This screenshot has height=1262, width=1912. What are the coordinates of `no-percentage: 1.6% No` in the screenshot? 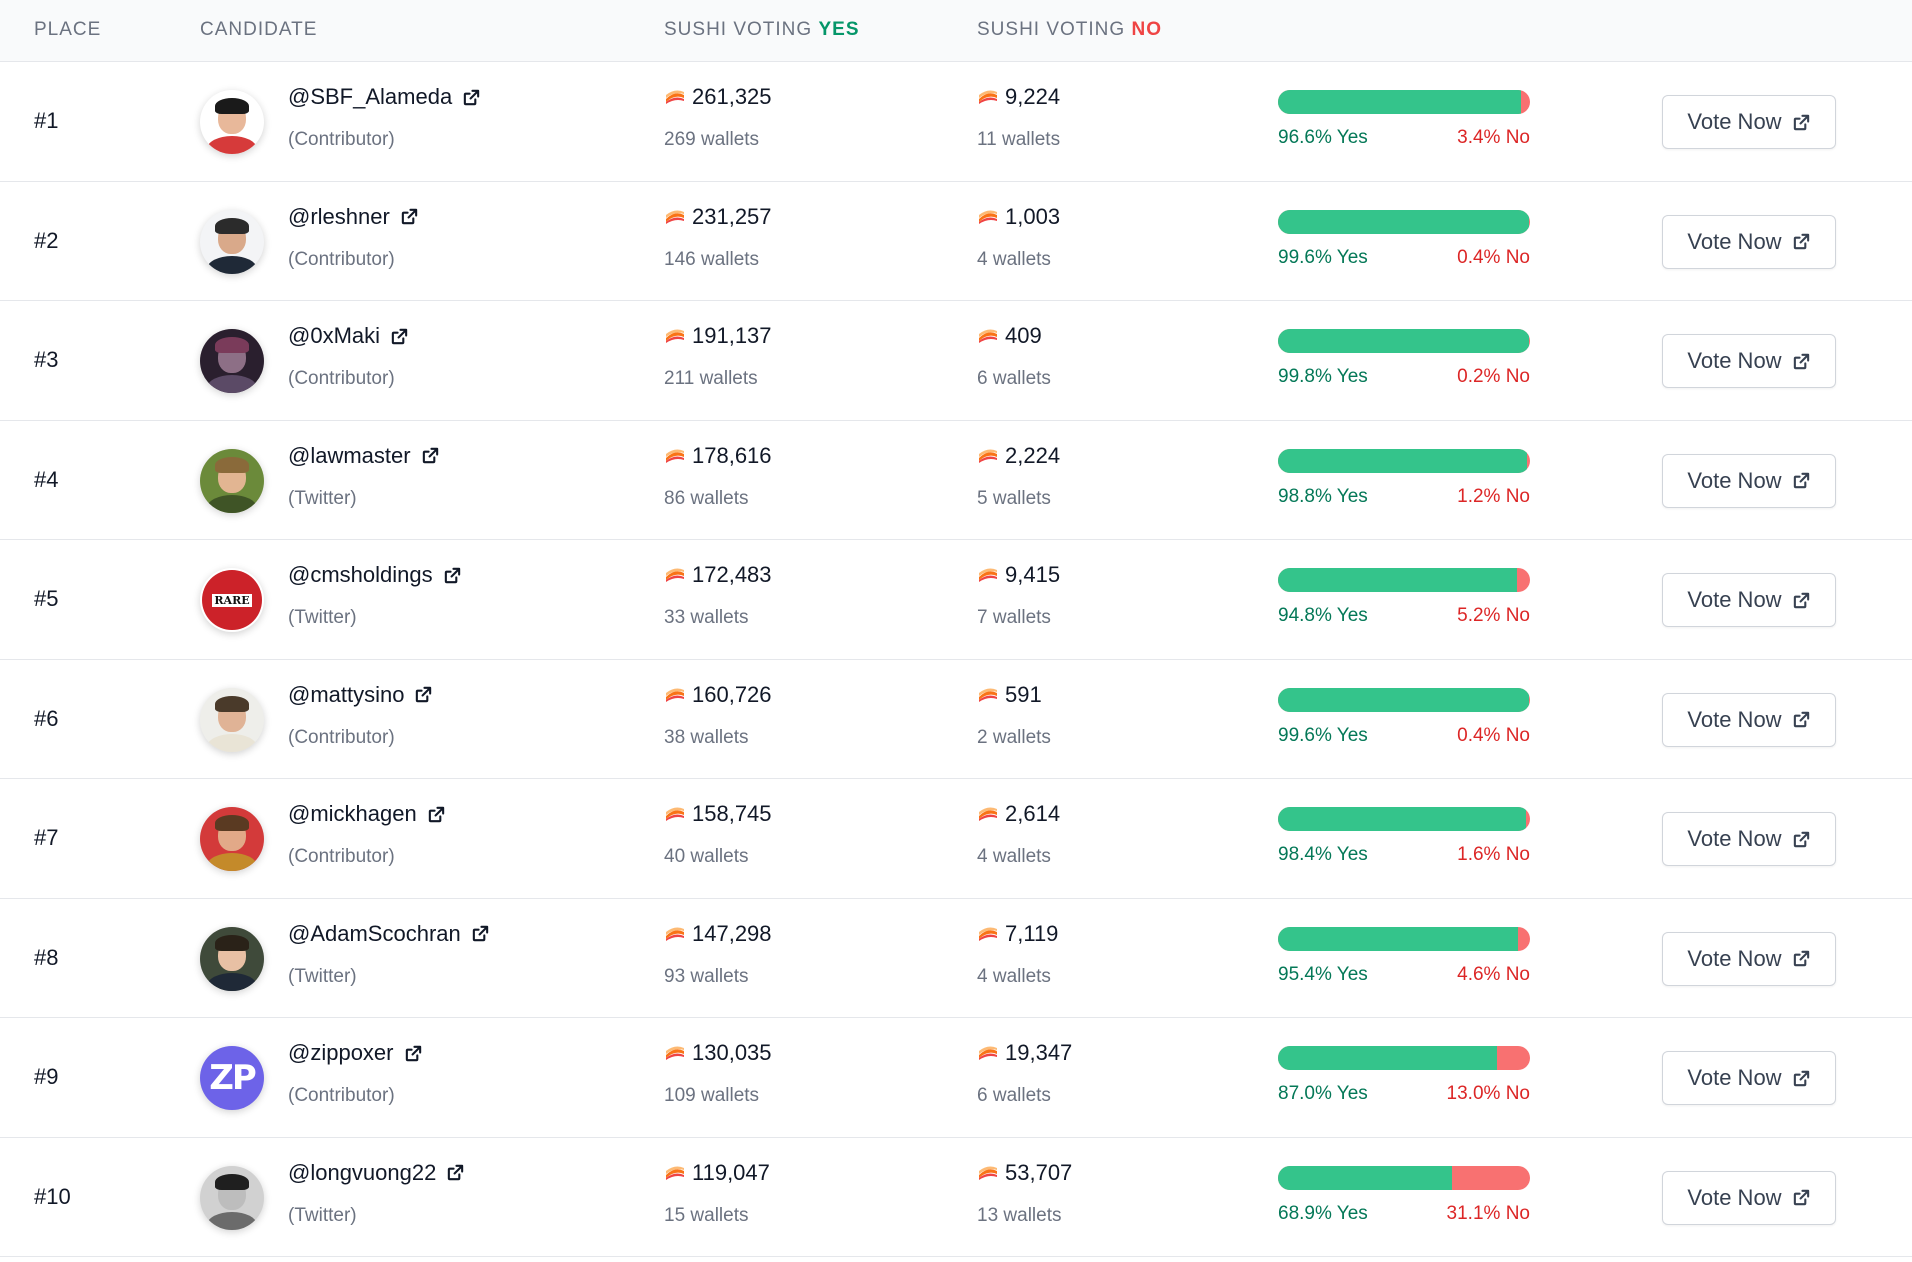 It's located at (1493, 854).